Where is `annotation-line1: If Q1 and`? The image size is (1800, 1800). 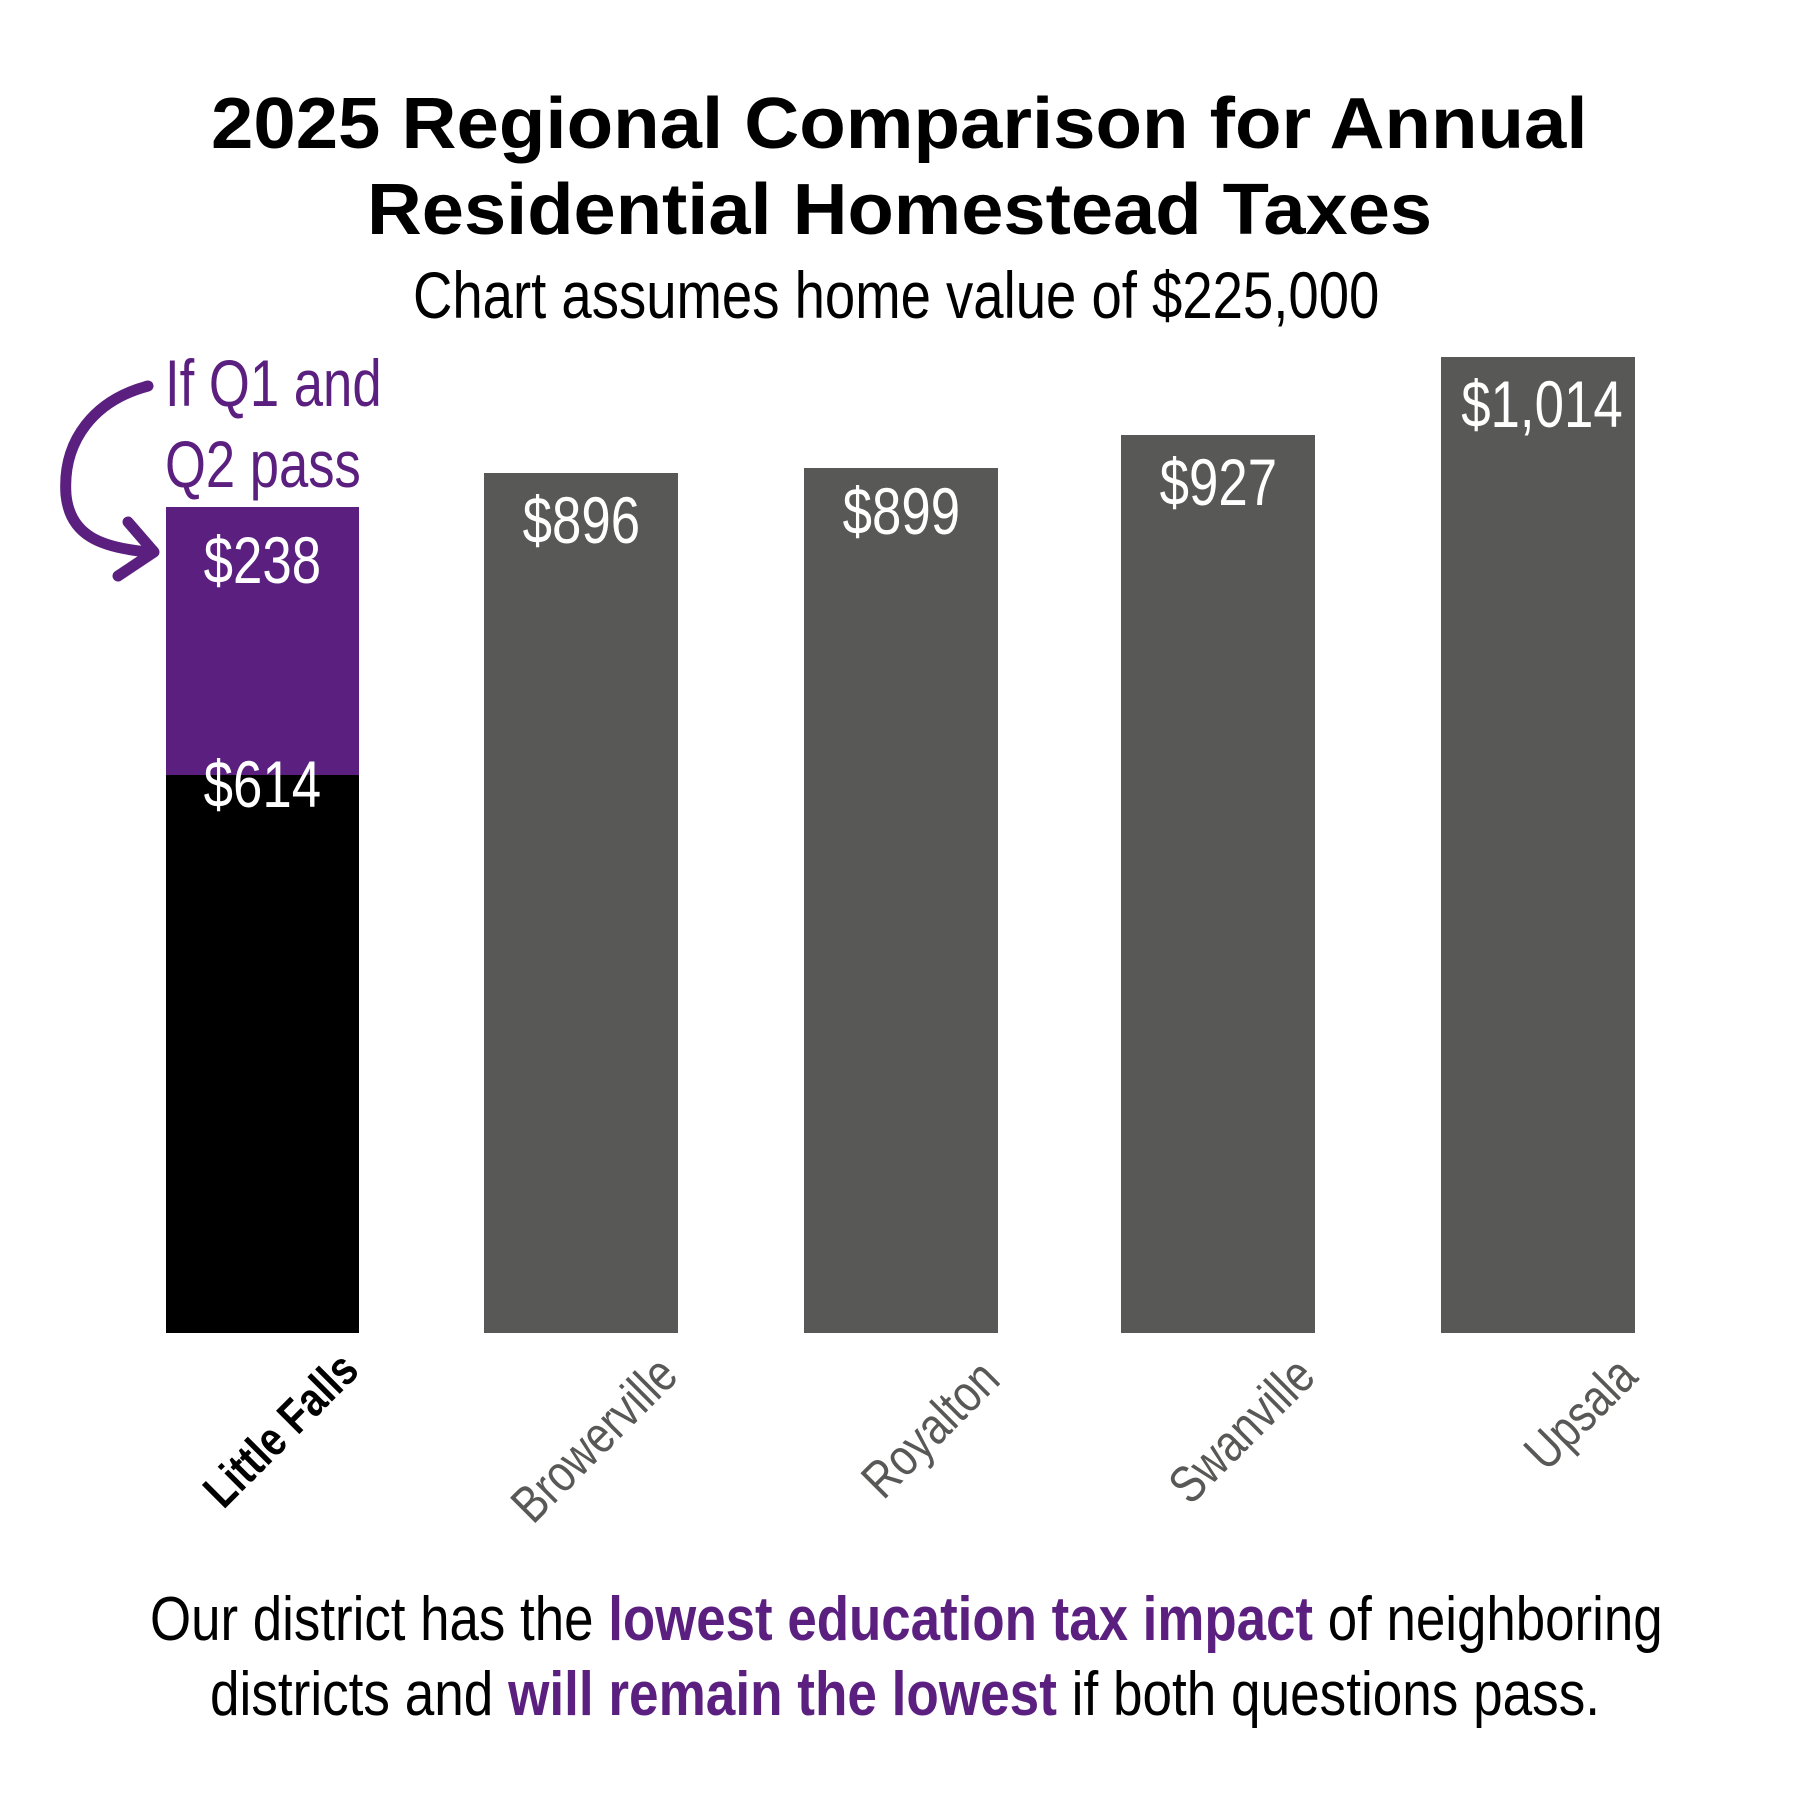
annotation-line1: If Q1 and is located at coordinates (273, 383).